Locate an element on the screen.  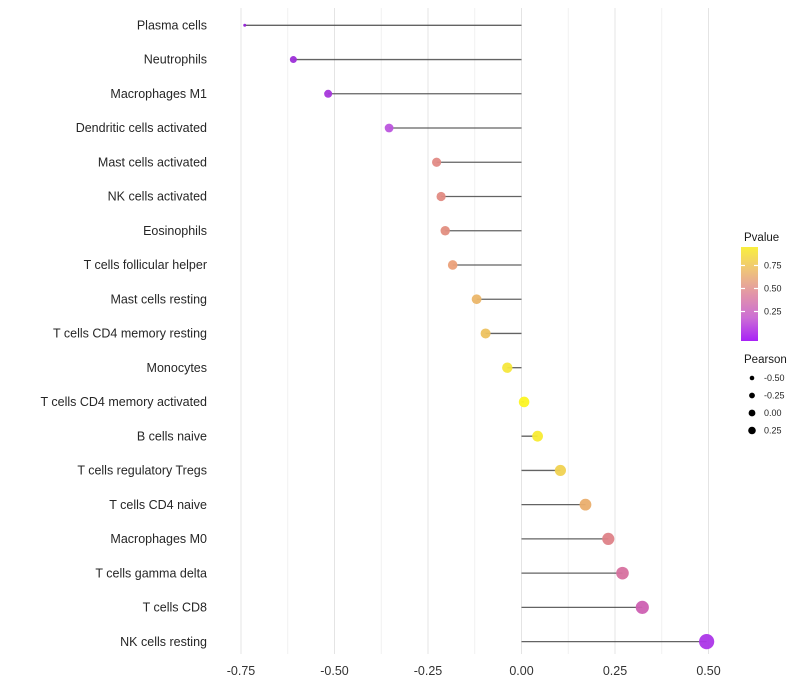
y-axis-label: NK cells activated is located at coordinates (157, 197).